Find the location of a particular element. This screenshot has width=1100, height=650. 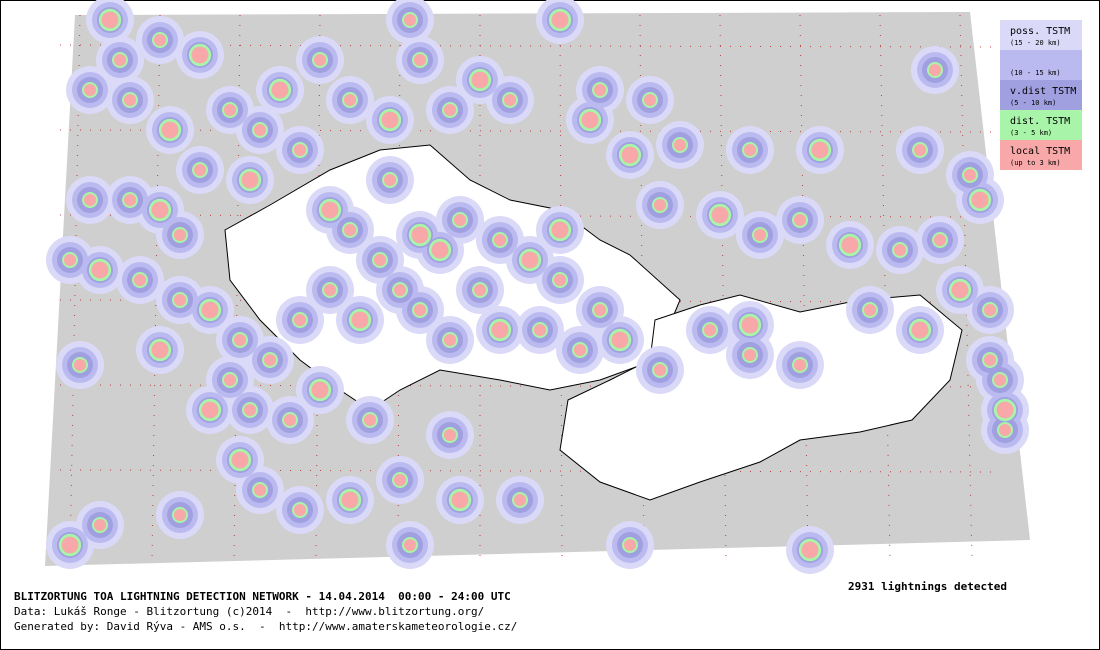

legend-range: (10 - 15 km) is located at coordinates (1035, 73).